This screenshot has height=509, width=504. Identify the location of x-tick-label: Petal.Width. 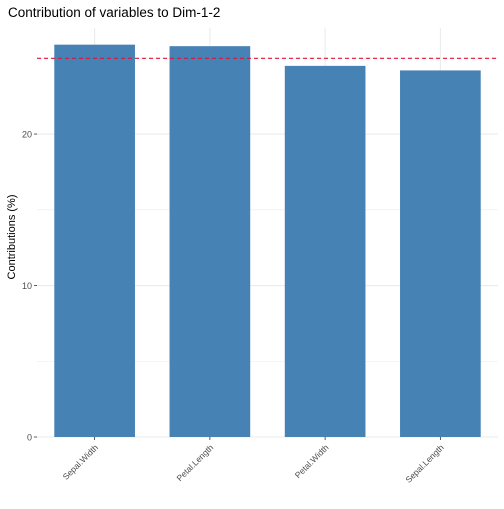
(312, 461).